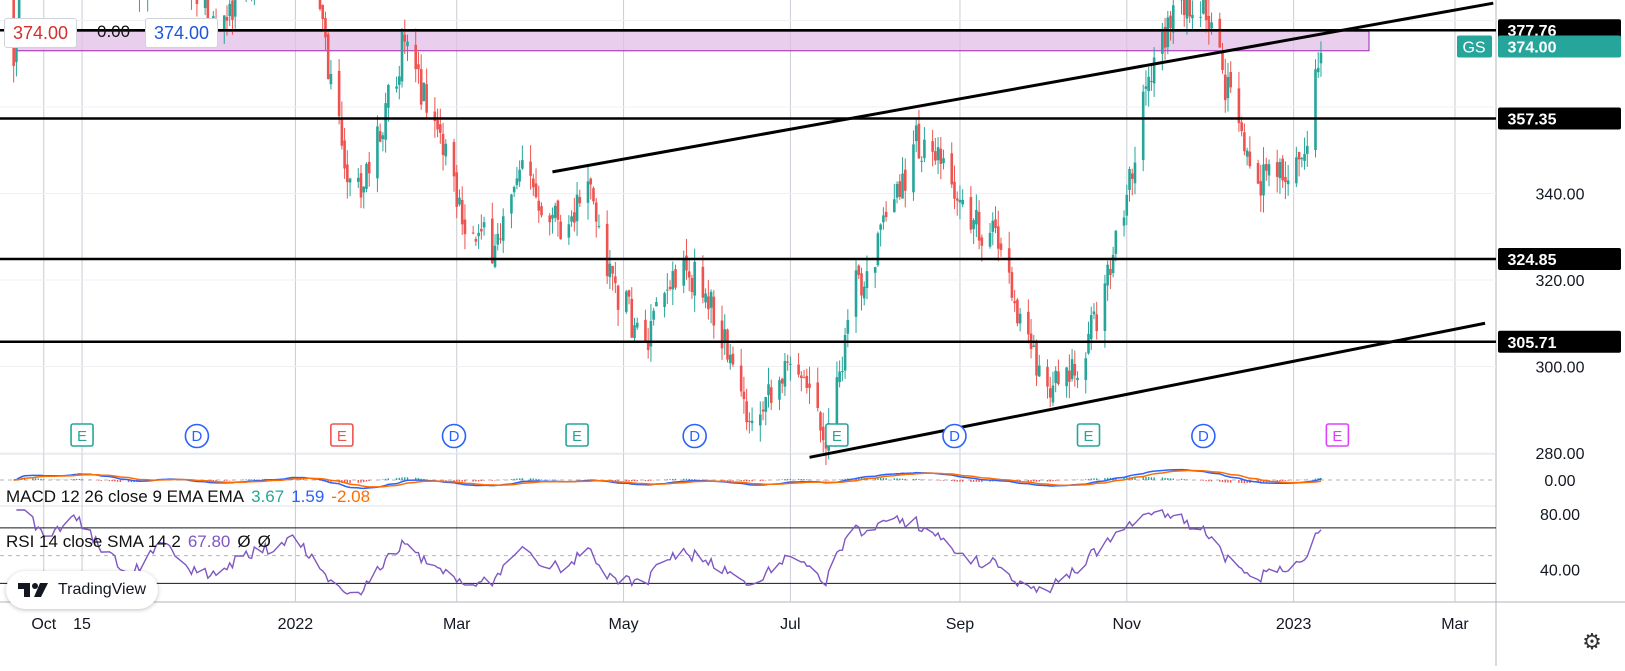 Image resolution: width=1625 pixels, height=671 pixels. I want to click on gear-icon: ⚙, so click(1592, 642).